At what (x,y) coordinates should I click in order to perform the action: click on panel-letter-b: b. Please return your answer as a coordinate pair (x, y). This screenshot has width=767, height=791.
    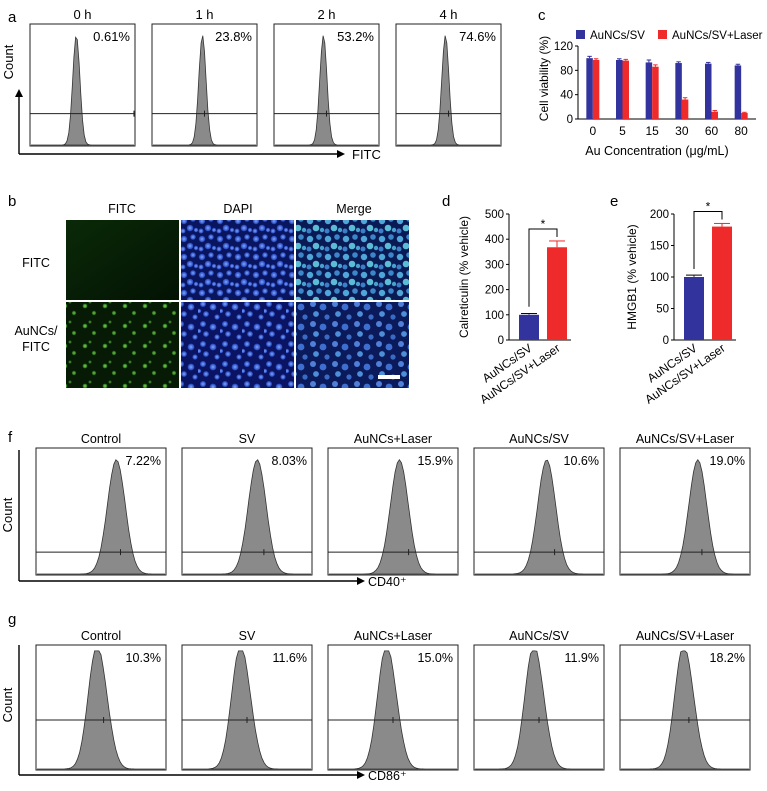
    Looking at the image, I should click on (12, 201).